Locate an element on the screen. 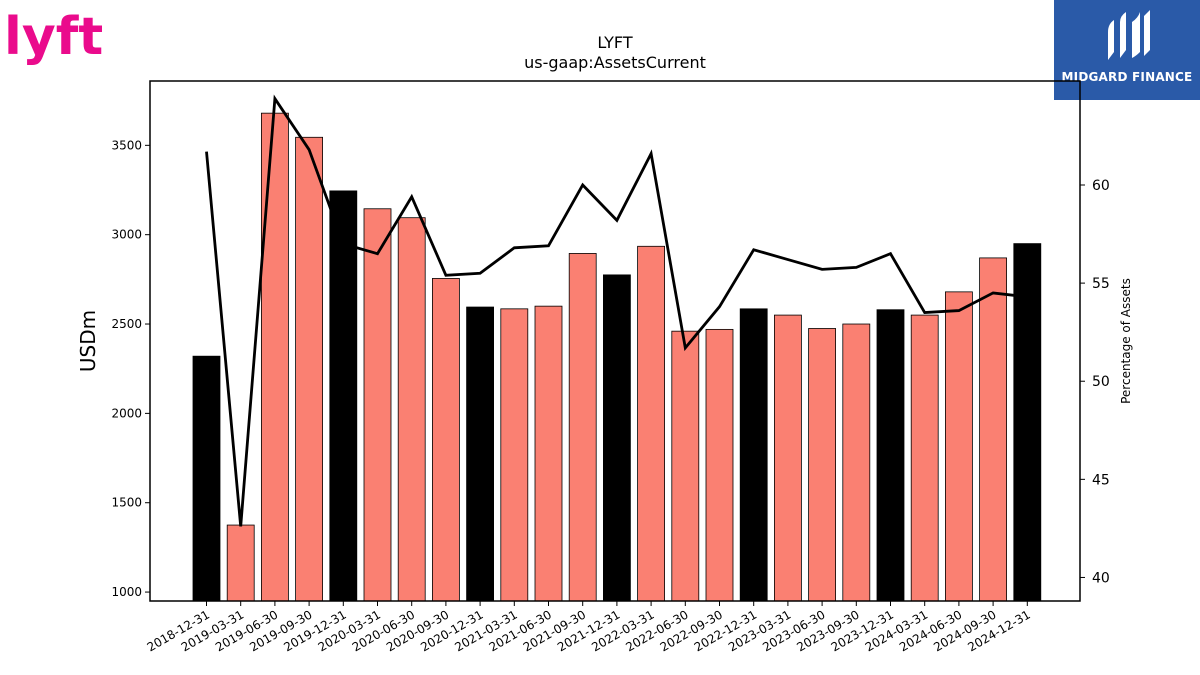 This screenshot has width=1200, height=675. chart-subtitle: us-gaap:AssetsCurrent is located at coordinates (615, 62).